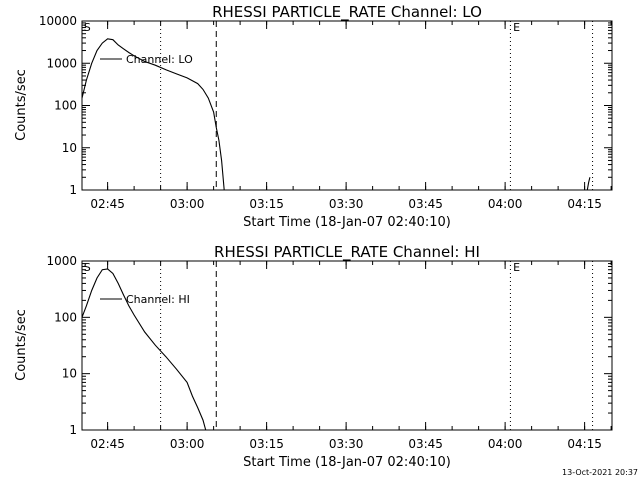  I want to click on legend-label: Channel: HI, so click(158, 299).